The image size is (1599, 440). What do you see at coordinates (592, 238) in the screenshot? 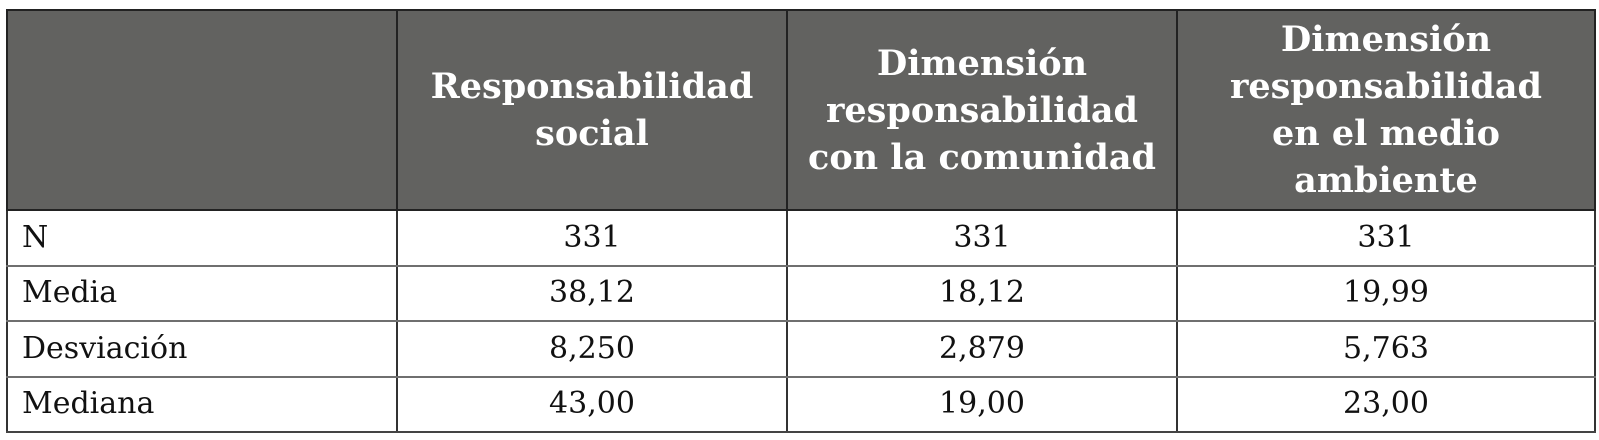
I see `cell-n-responsabilidad-social: 331` at bounding box center [592, 238].